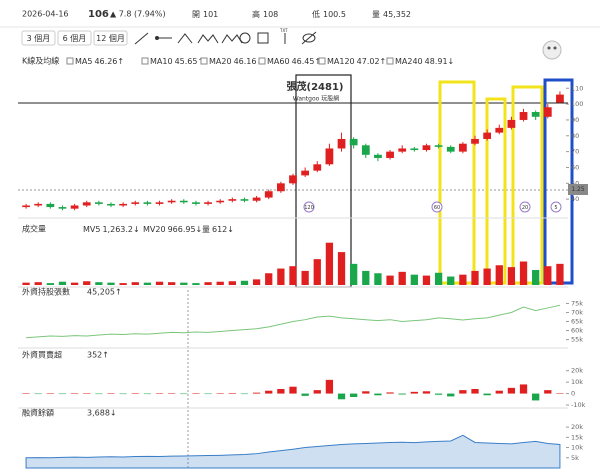 This screenshot has height=472, width=600. What do you see at coordinates (293, 321) in the screenshot?
I see `line` at bounding box center [293, 321].